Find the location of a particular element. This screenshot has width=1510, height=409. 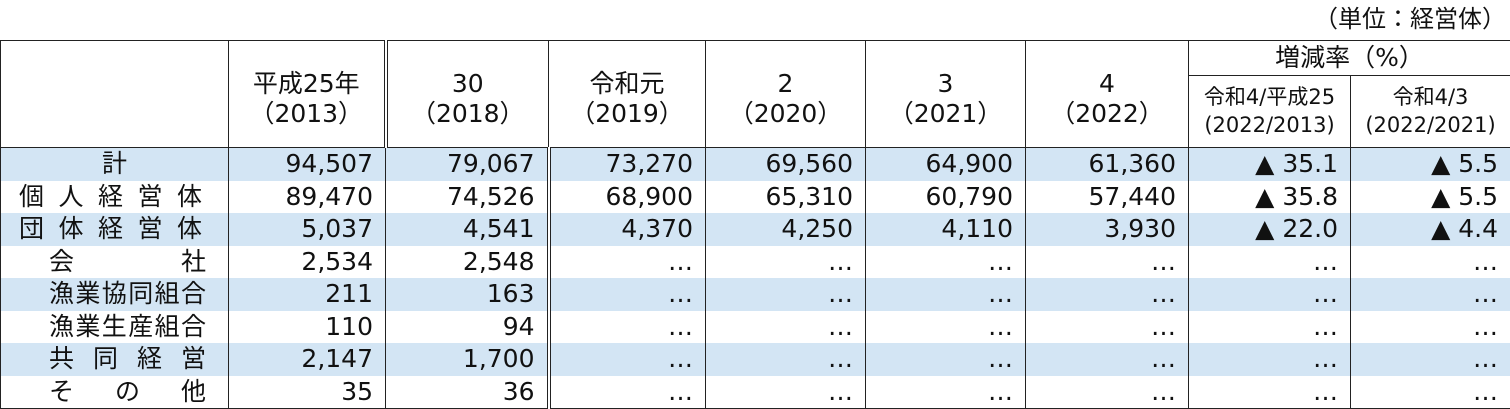

value-cell: ▲ 35.1 is located at coordinates (1270, 164).